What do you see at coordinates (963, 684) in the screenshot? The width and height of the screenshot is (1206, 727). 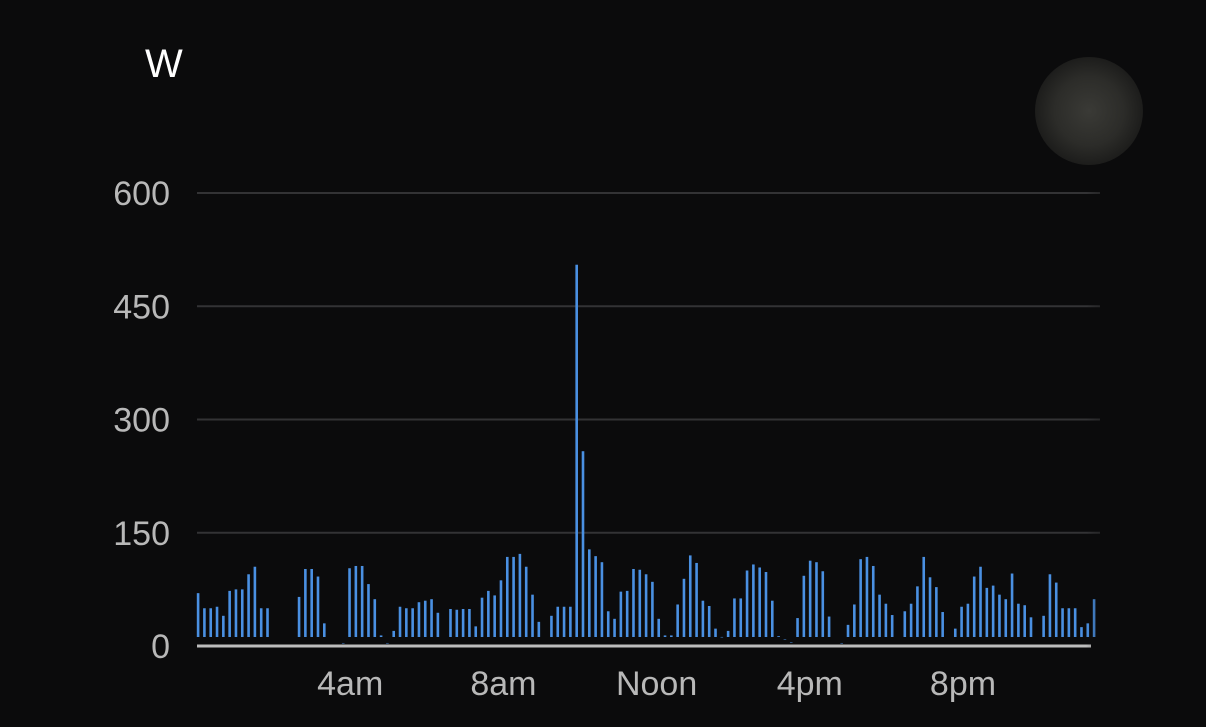 I see `x-tick-label: 8pm` at bounding box center [963, 684].